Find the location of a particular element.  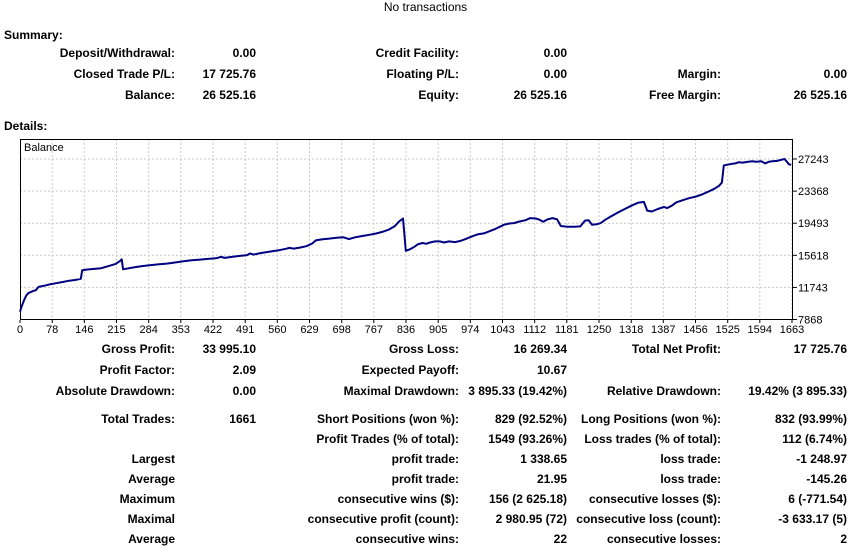

x-axis-tick-label: 422 is located at coordinates (213, 330).